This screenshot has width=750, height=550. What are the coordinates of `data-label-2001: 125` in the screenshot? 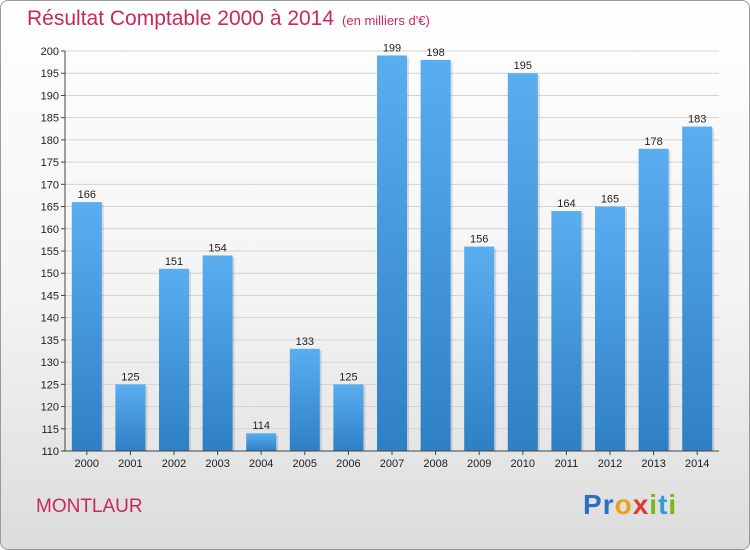 It's located at (130, 377).